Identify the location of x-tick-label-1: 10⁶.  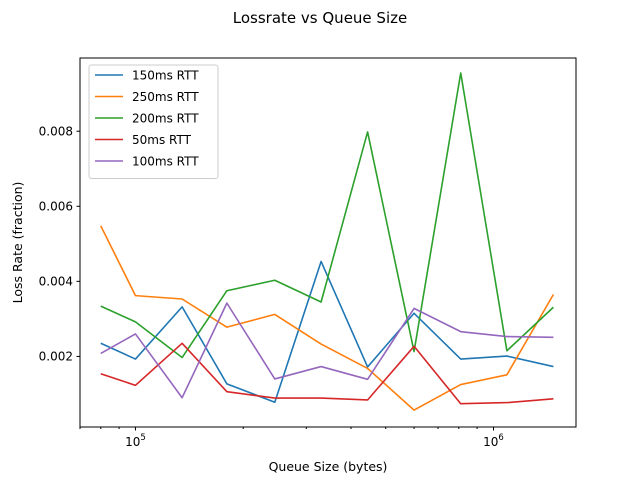
(493, 441).